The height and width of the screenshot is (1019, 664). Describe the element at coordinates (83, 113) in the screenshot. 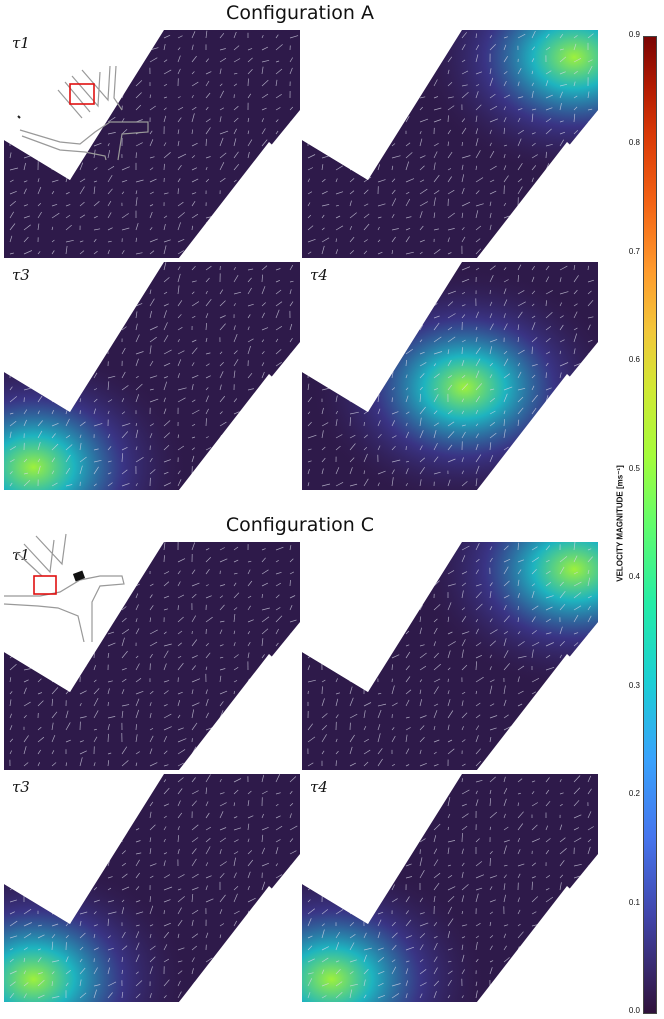

I see `inset-schematic-a` at that location.